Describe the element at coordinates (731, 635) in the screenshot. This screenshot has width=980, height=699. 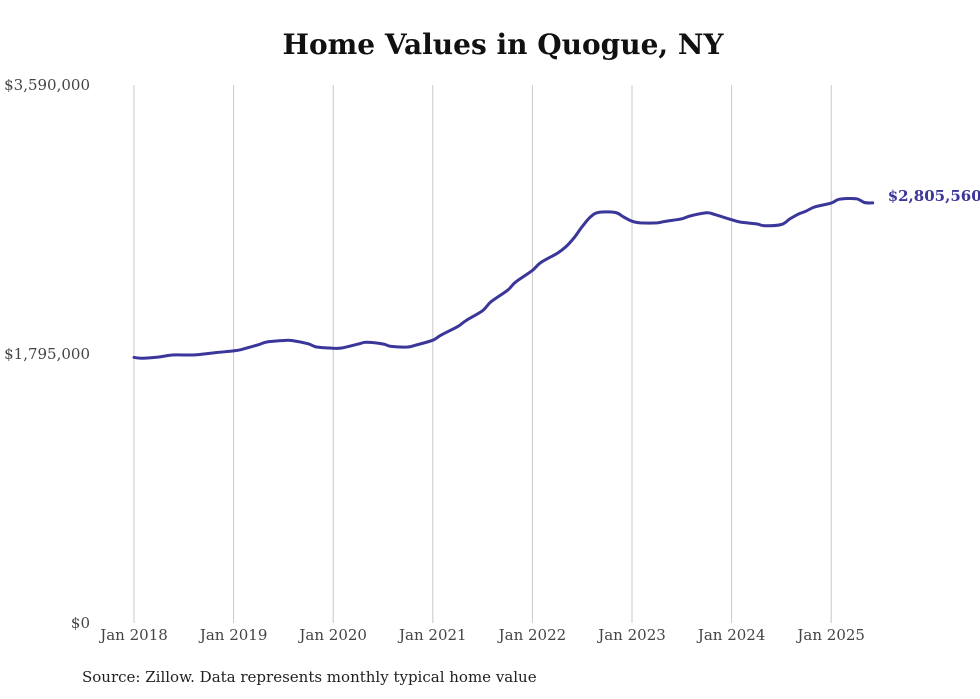
I see `x-tick-label: Jan 2024` at that location.